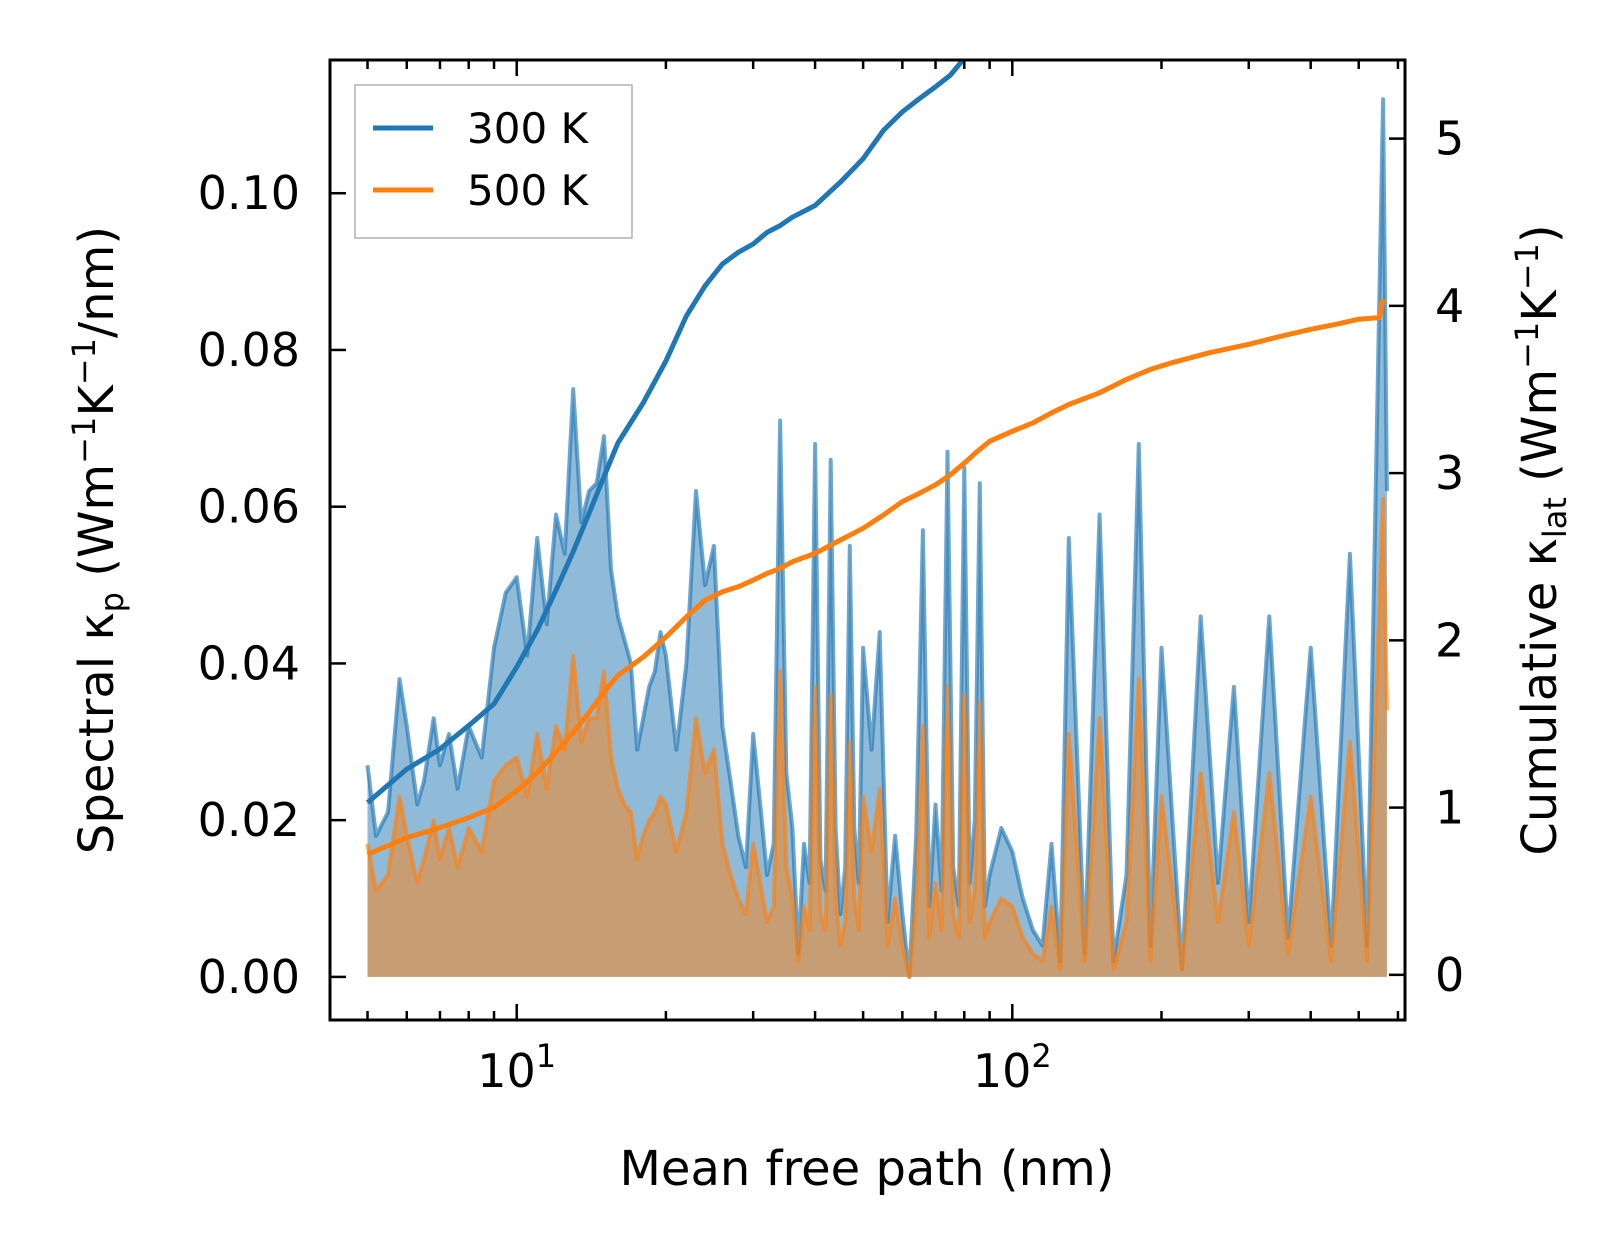 The image size is (1623, 1254). I want to click on legend-label-300k: 300 K, so click(528, 128).